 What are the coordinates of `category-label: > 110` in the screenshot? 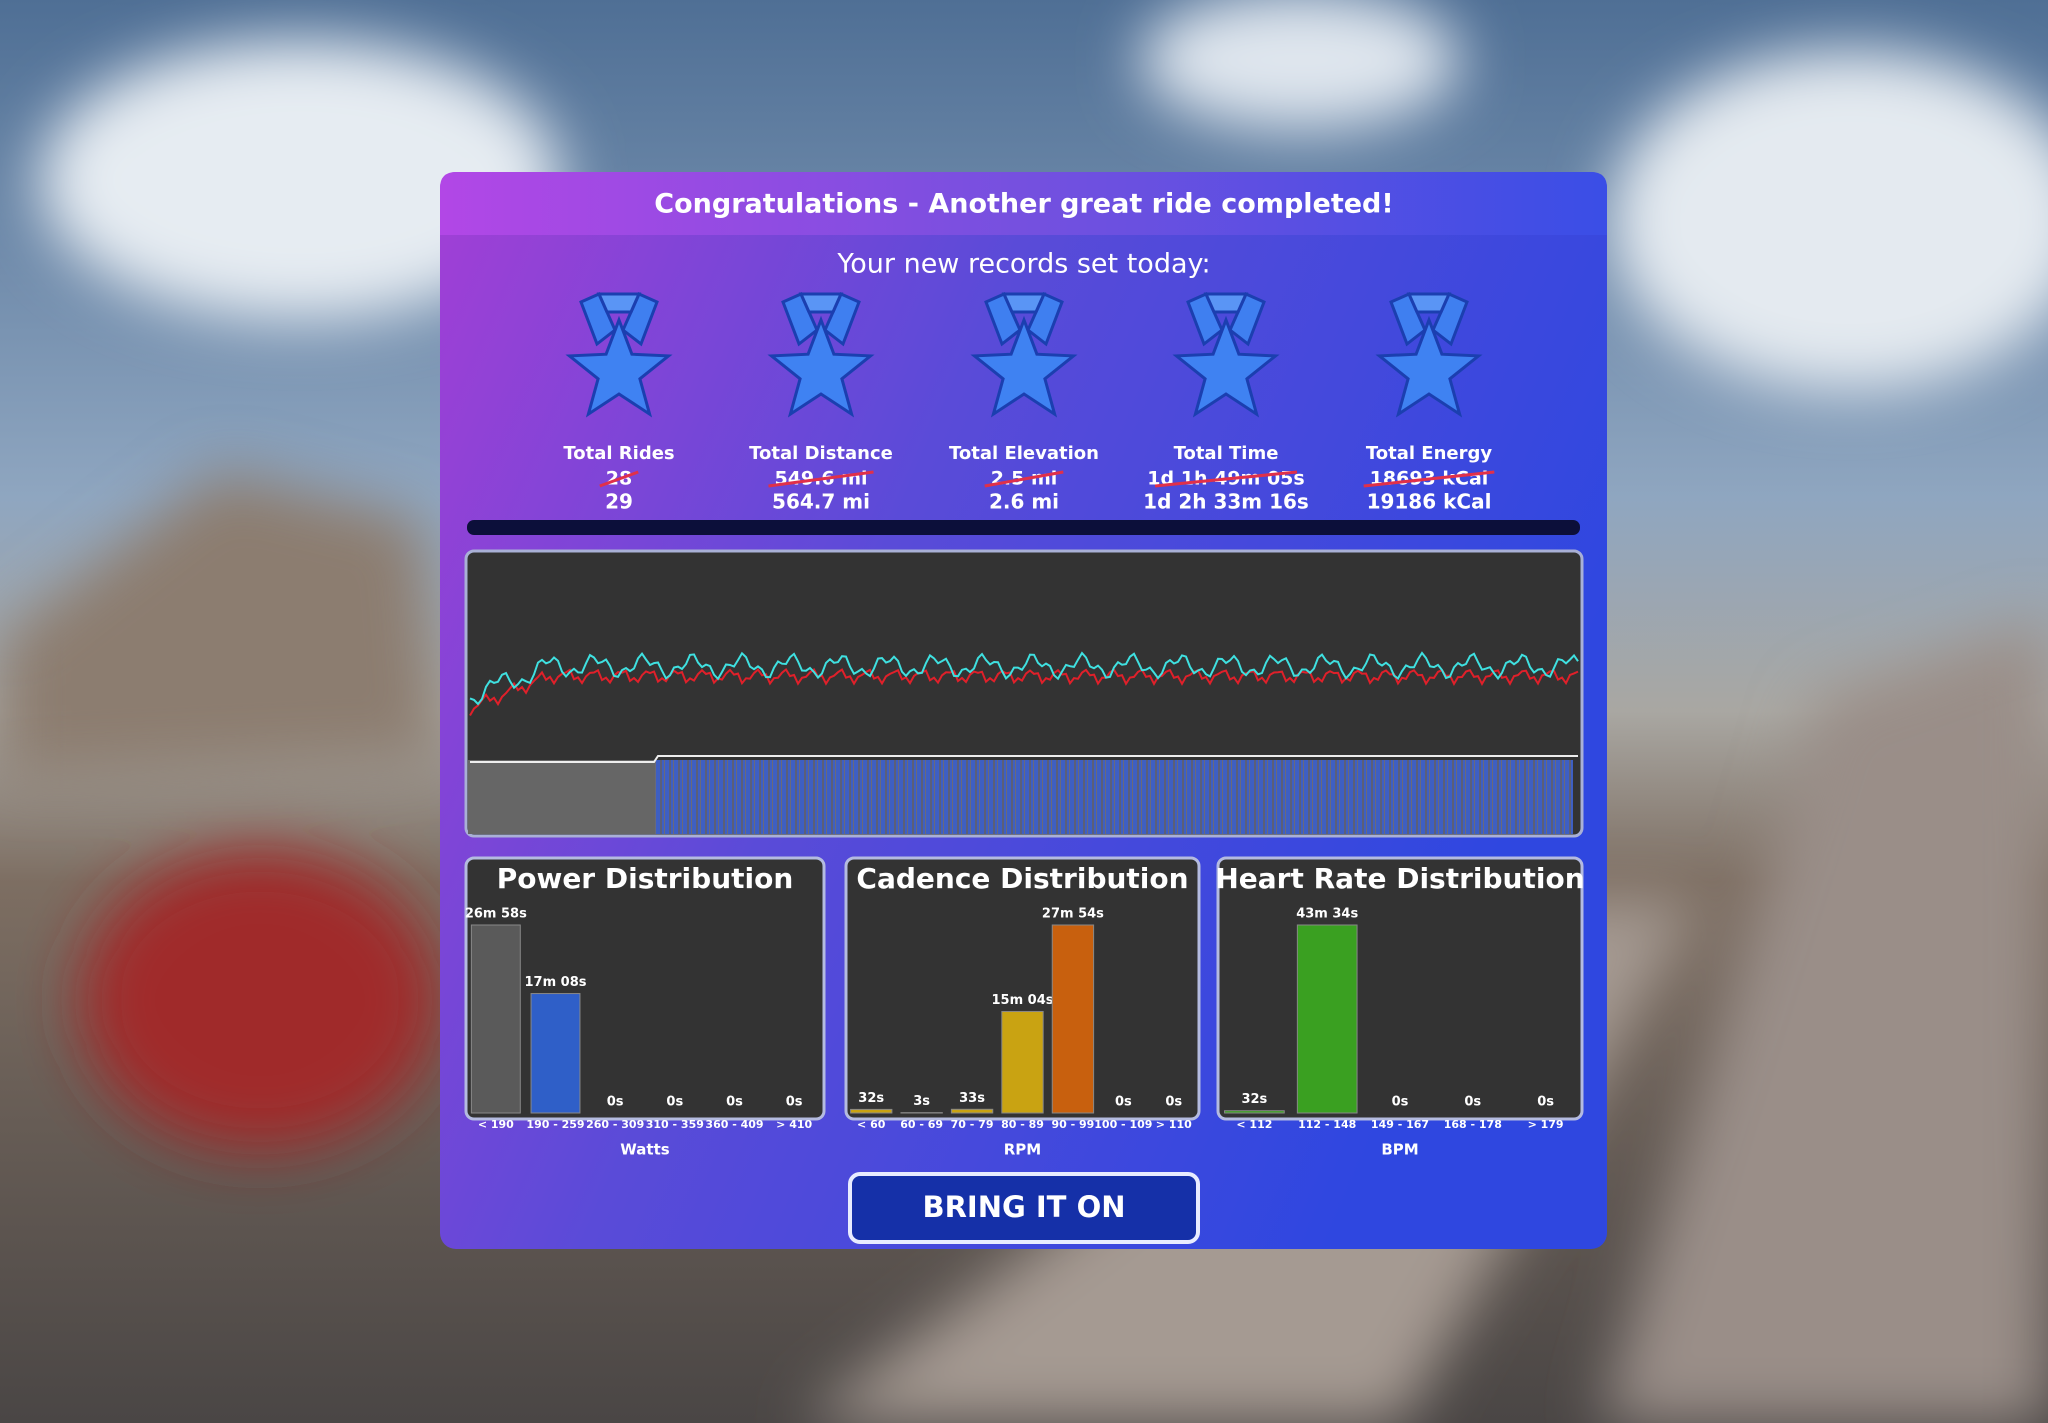 It's located at (1174, 1124).